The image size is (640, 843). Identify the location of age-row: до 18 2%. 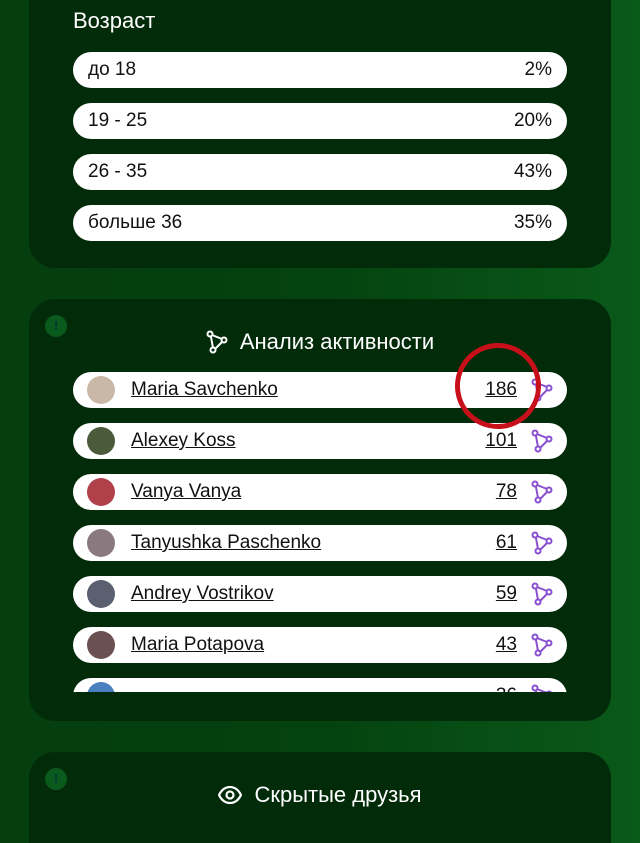
(320, 70).